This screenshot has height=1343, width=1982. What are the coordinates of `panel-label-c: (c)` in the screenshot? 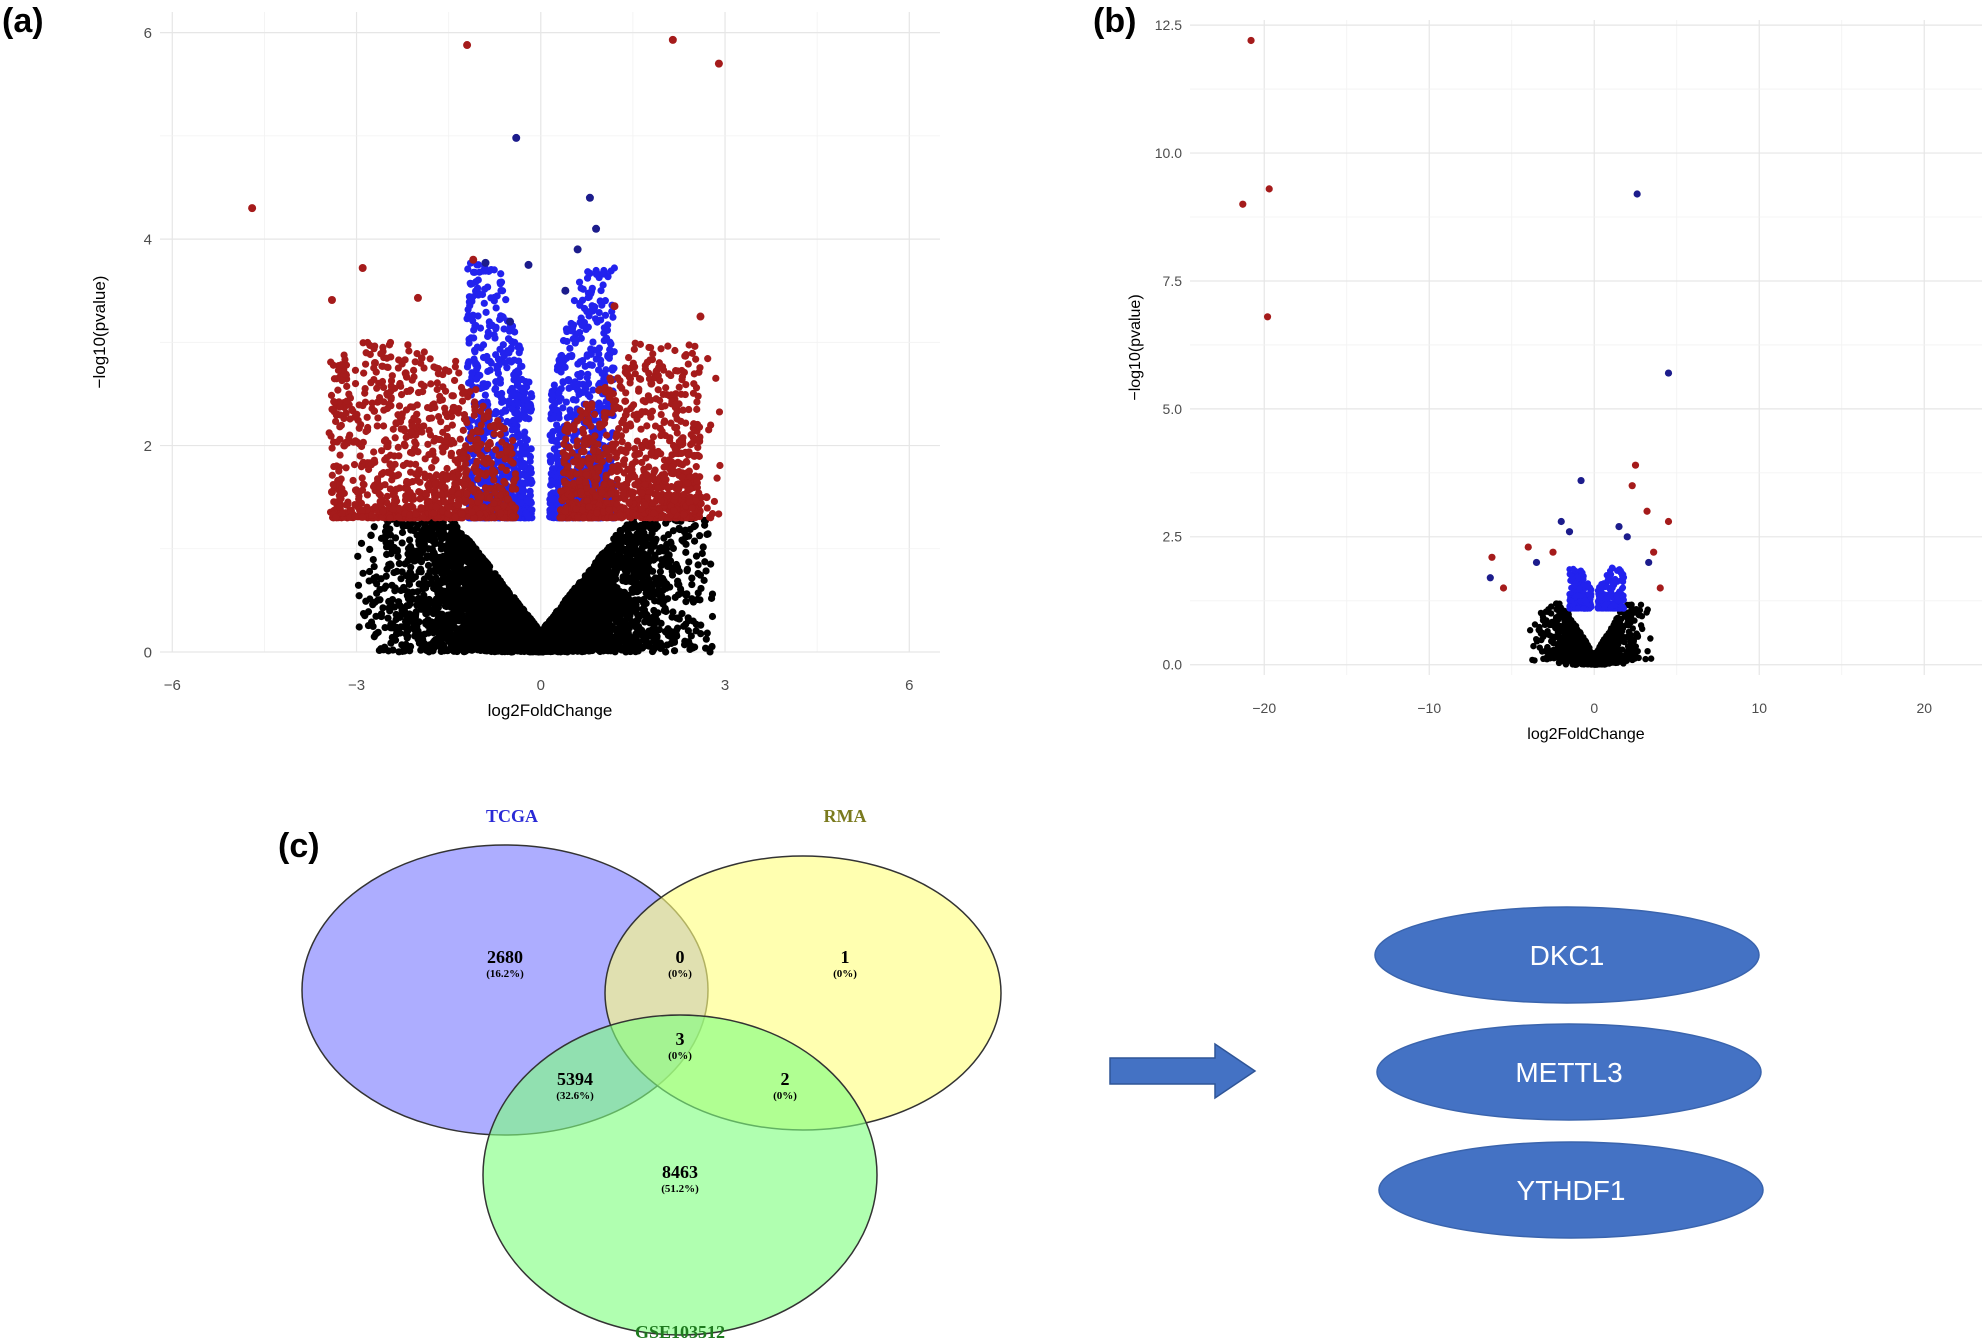 It's located at (299, 846).